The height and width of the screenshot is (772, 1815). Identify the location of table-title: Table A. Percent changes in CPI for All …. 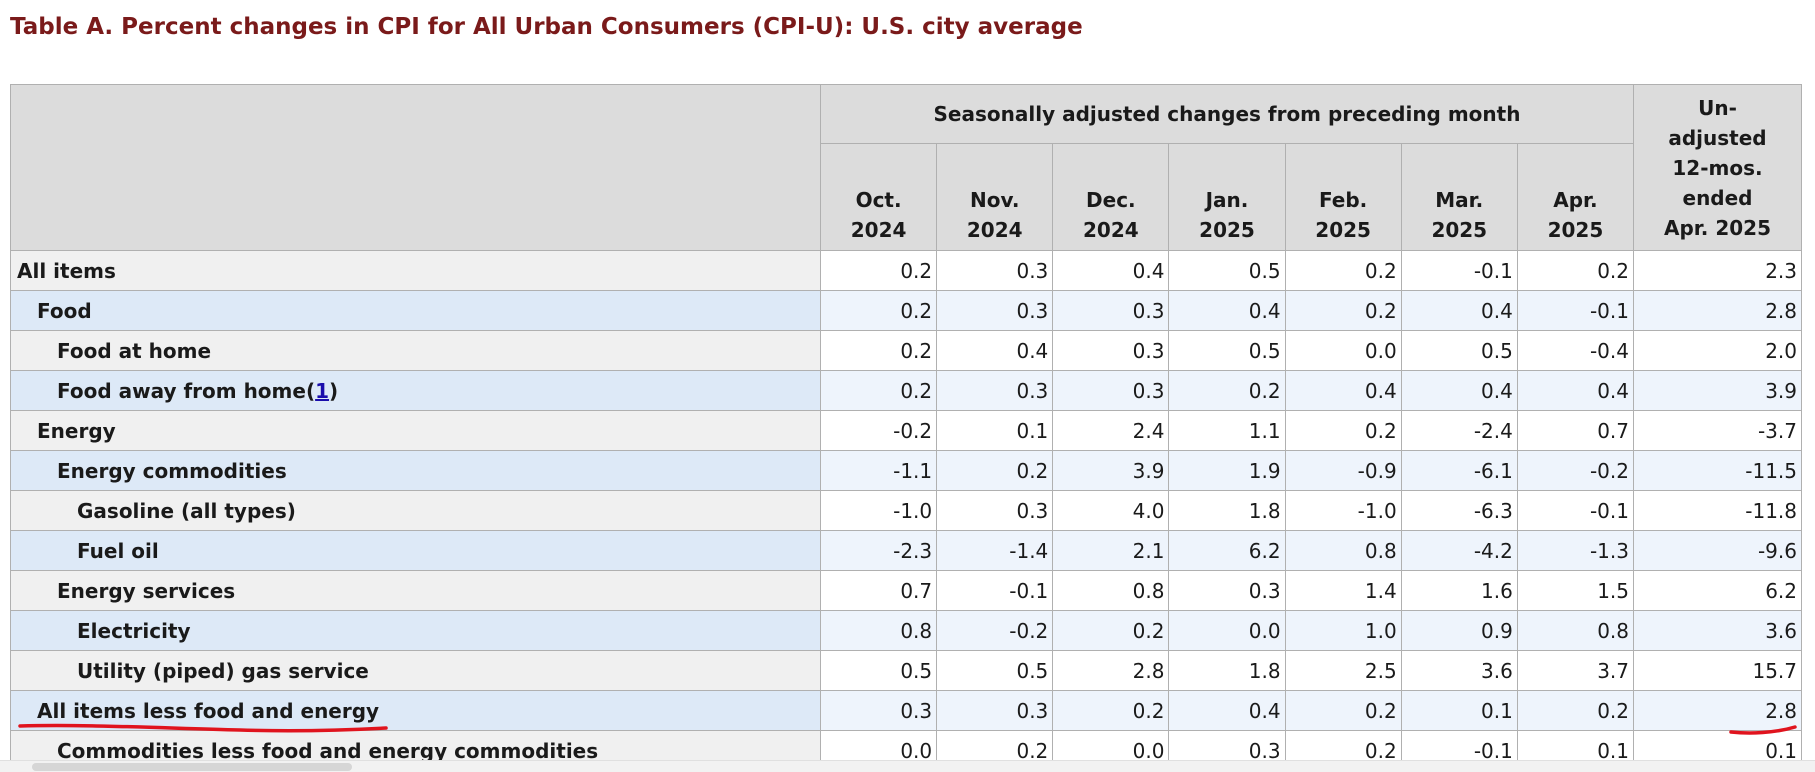
(546, 27).